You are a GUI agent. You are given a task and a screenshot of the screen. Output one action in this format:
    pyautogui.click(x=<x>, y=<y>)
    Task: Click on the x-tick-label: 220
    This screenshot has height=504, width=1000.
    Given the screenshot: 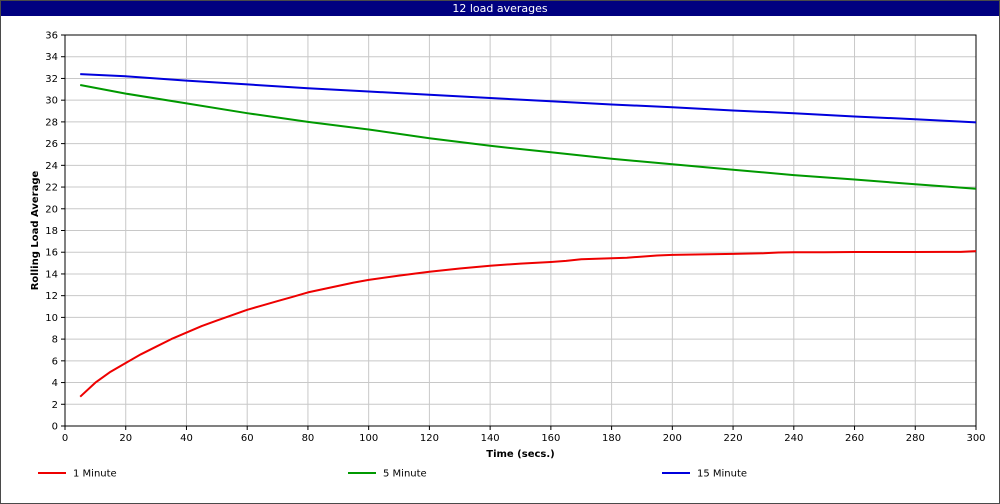 What is the action you would take?
    pyautogui.click(x=733, y=438)
    